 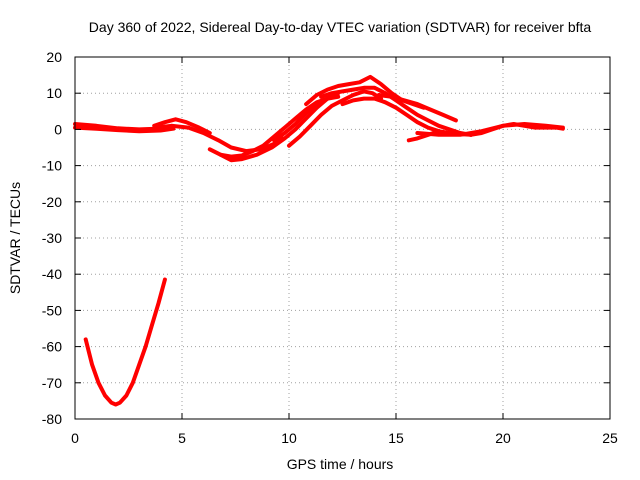 What do you see at coordinates (52, 347) in the screenshot?
I see `y-tick-label: -60` at bounding box center [52, 347].